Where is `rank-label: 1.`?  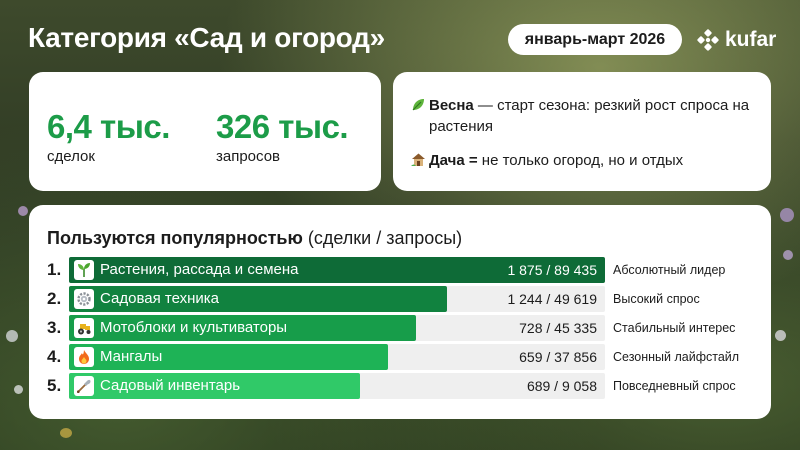 rank-label: 1. is located at coordinates (54, 269).